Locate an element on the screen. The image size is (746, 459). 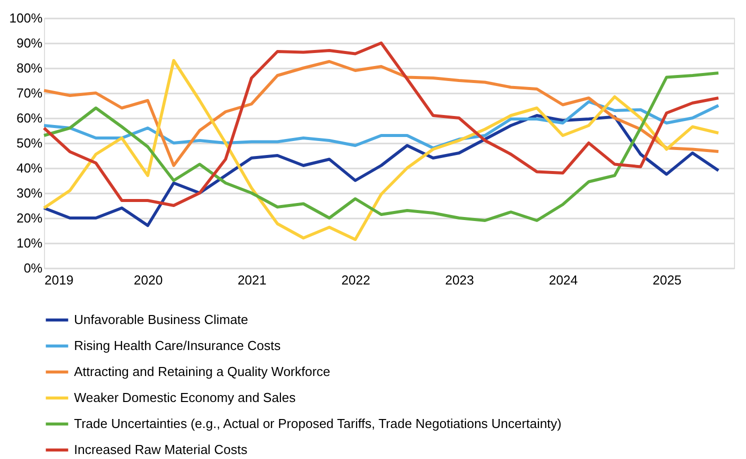
y-tick-label: 80% is located at coordinates (29, 68).